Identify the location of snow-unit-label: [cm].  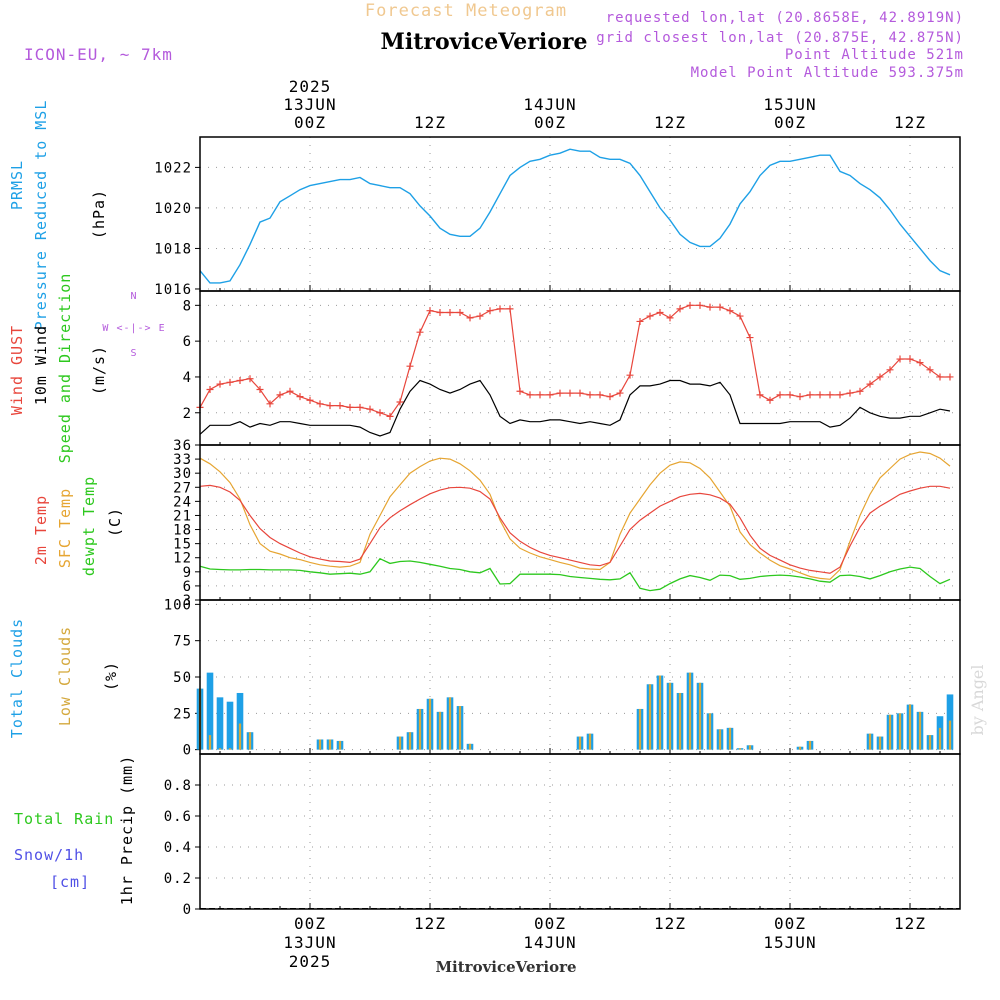
(70, 882).